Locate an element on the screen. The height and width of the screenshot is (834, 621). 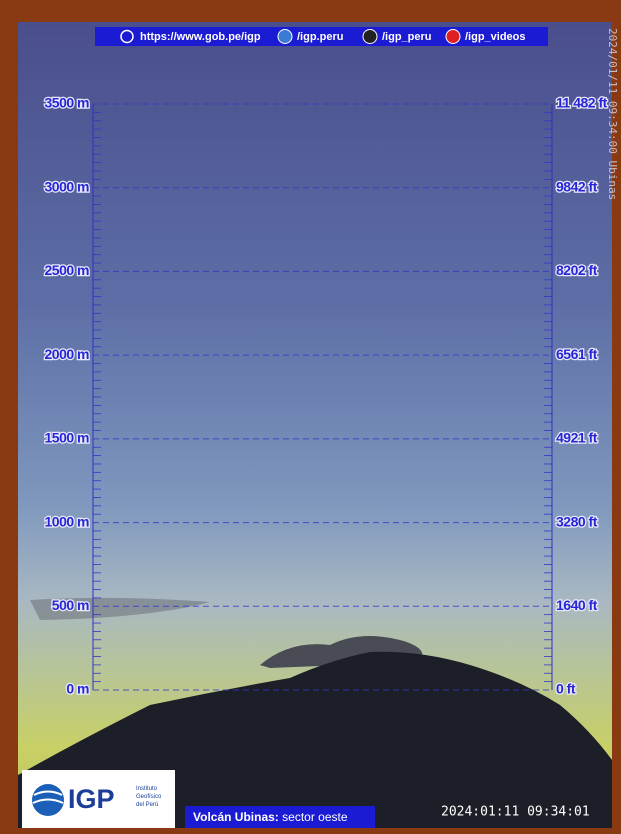
logo-line: Geofísico is located at coordinates (149, 797).